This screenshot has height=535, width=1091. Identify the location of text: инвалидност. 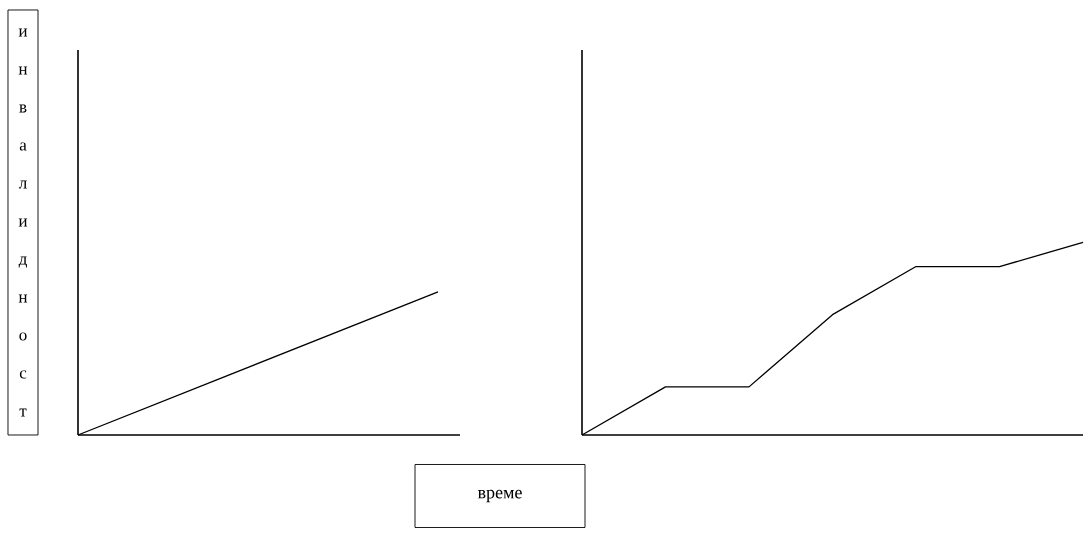
(23, 222).